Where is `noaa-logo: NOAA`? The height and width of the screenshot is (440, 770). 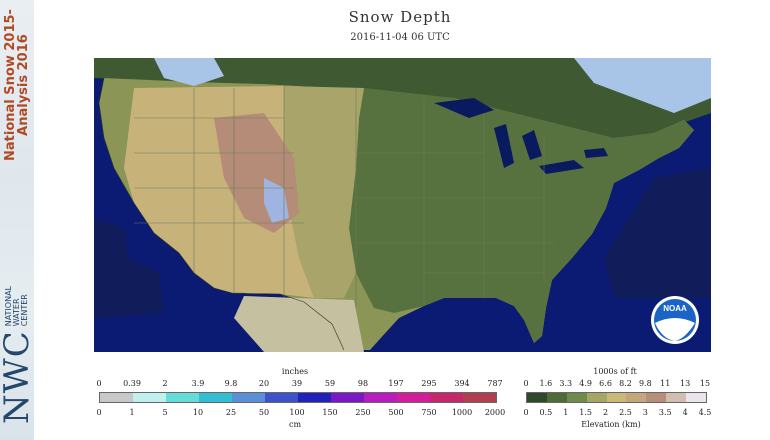
noaa-logo: NOAA is located at coordinates (675, 320).